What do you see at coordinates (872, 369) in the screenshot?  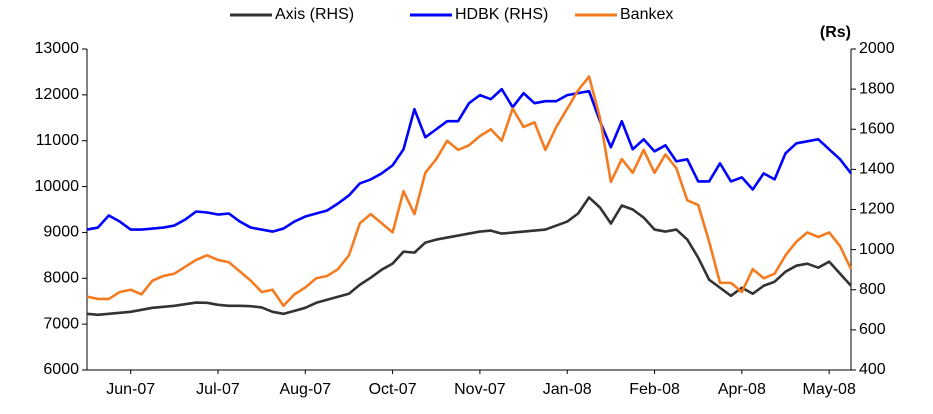 I see `y2-tick-label: 400` at bounding box center [872, 369].